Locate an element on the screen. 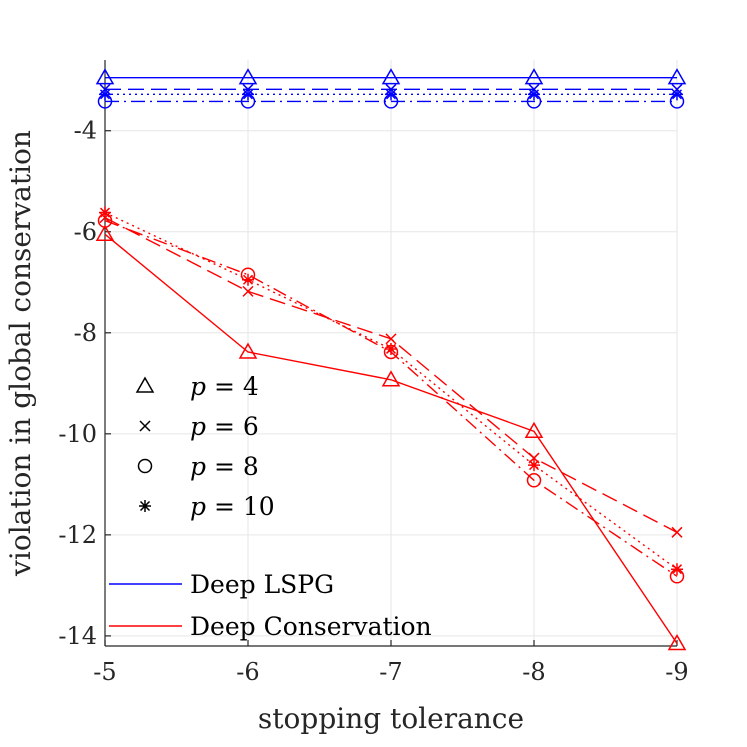 Image resolution: width=747 pixels, height=747 pixels. legend-marker-star is located at coordinates (145, 506).